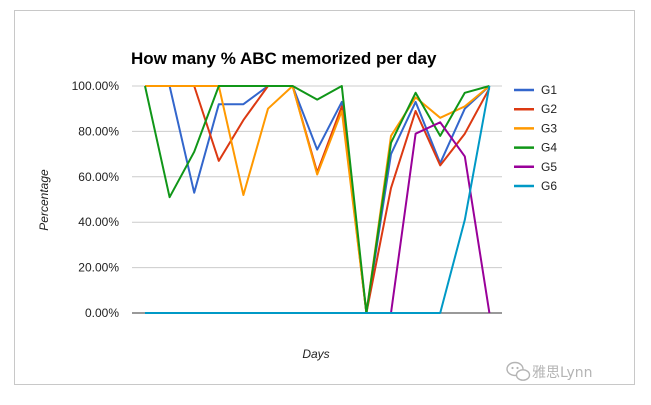 This screenshot has width=651, height=405. What do you see at coordinates (549, 128) in the screenshot?
I see `legend-label: G3` at bounding box center [549, 128].